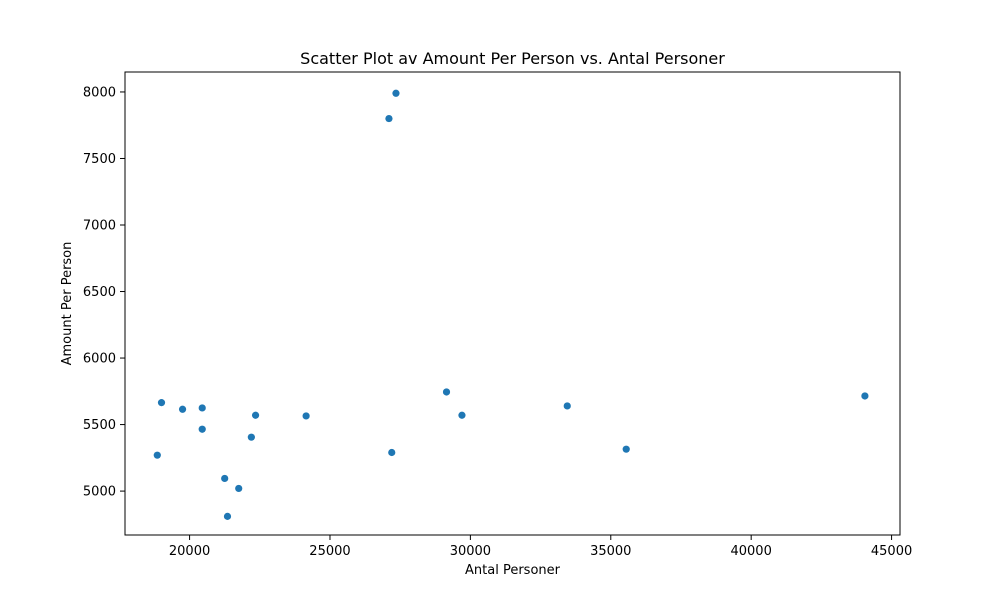  Describe the element at coordinates (99, 425) in the screenshot. I see `y-tick-label: 5500` at that location.